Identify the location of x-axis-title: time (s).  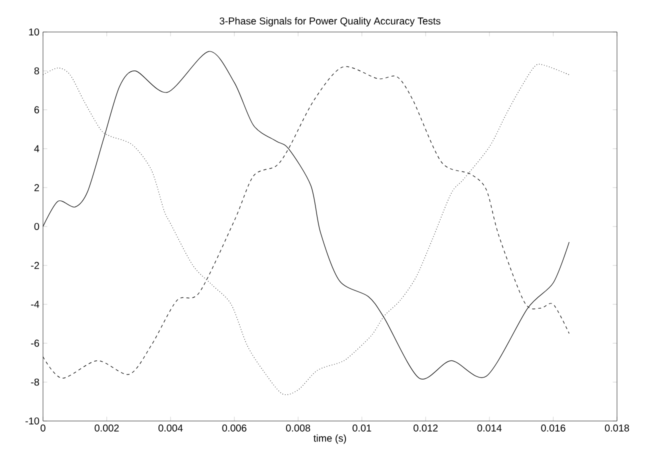
(330, 439).